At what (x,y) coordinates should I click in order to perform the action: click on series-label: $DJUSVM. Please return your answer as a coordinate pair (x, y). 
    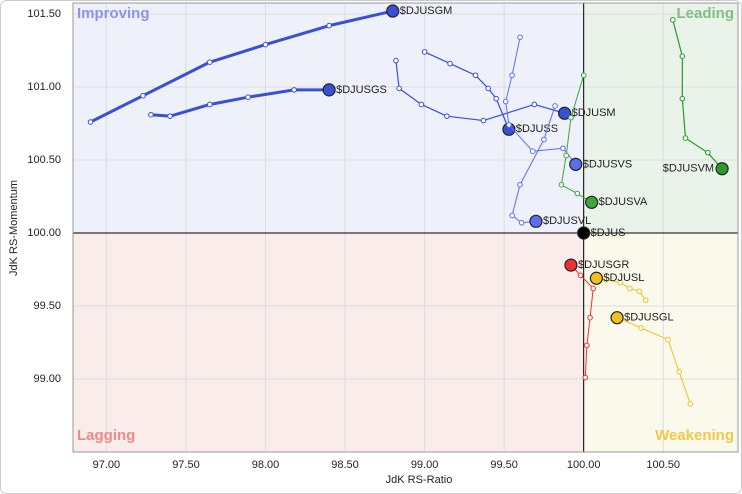
    Looking at the image, I should click on (688, 169).